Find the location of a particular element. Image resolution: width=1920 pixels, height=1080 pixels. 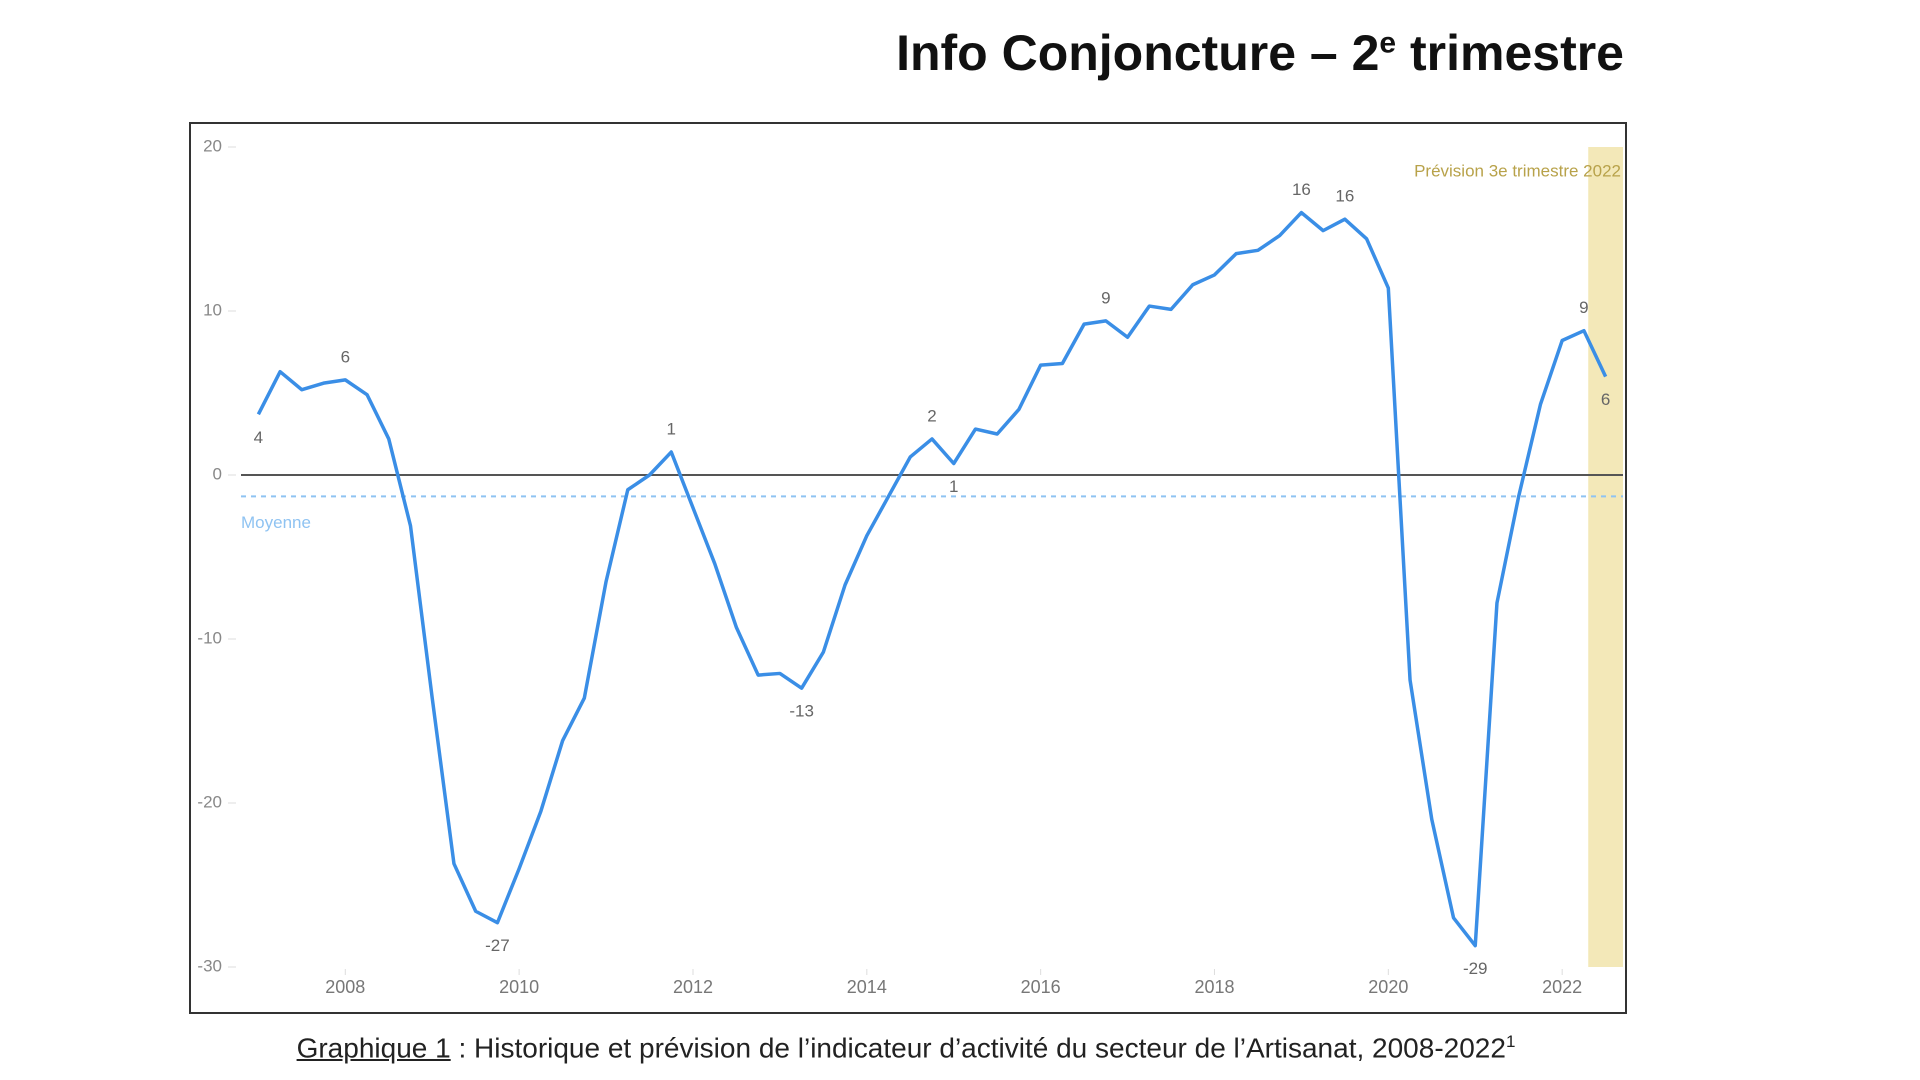

x-tick-label: 2020 is located at coordinates (1388, 987).